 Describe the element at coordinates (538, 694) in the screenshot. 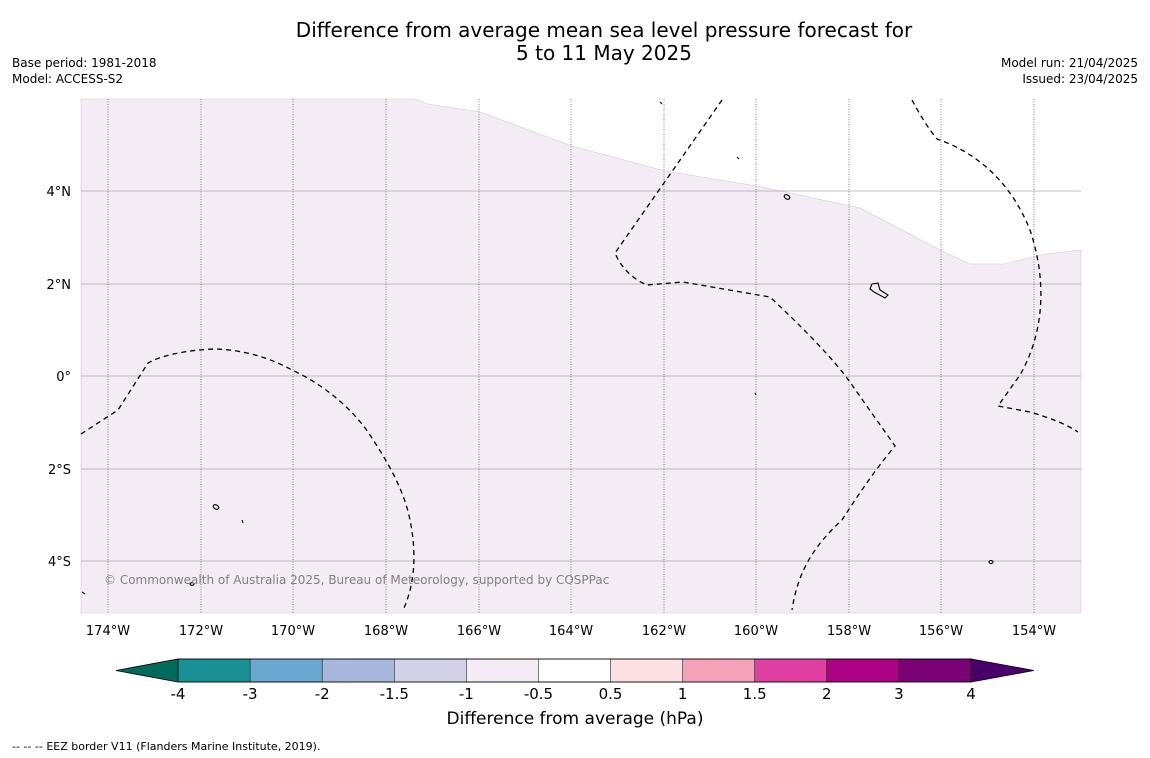

I see `colorbar-tick-label: -0.5` at that location.